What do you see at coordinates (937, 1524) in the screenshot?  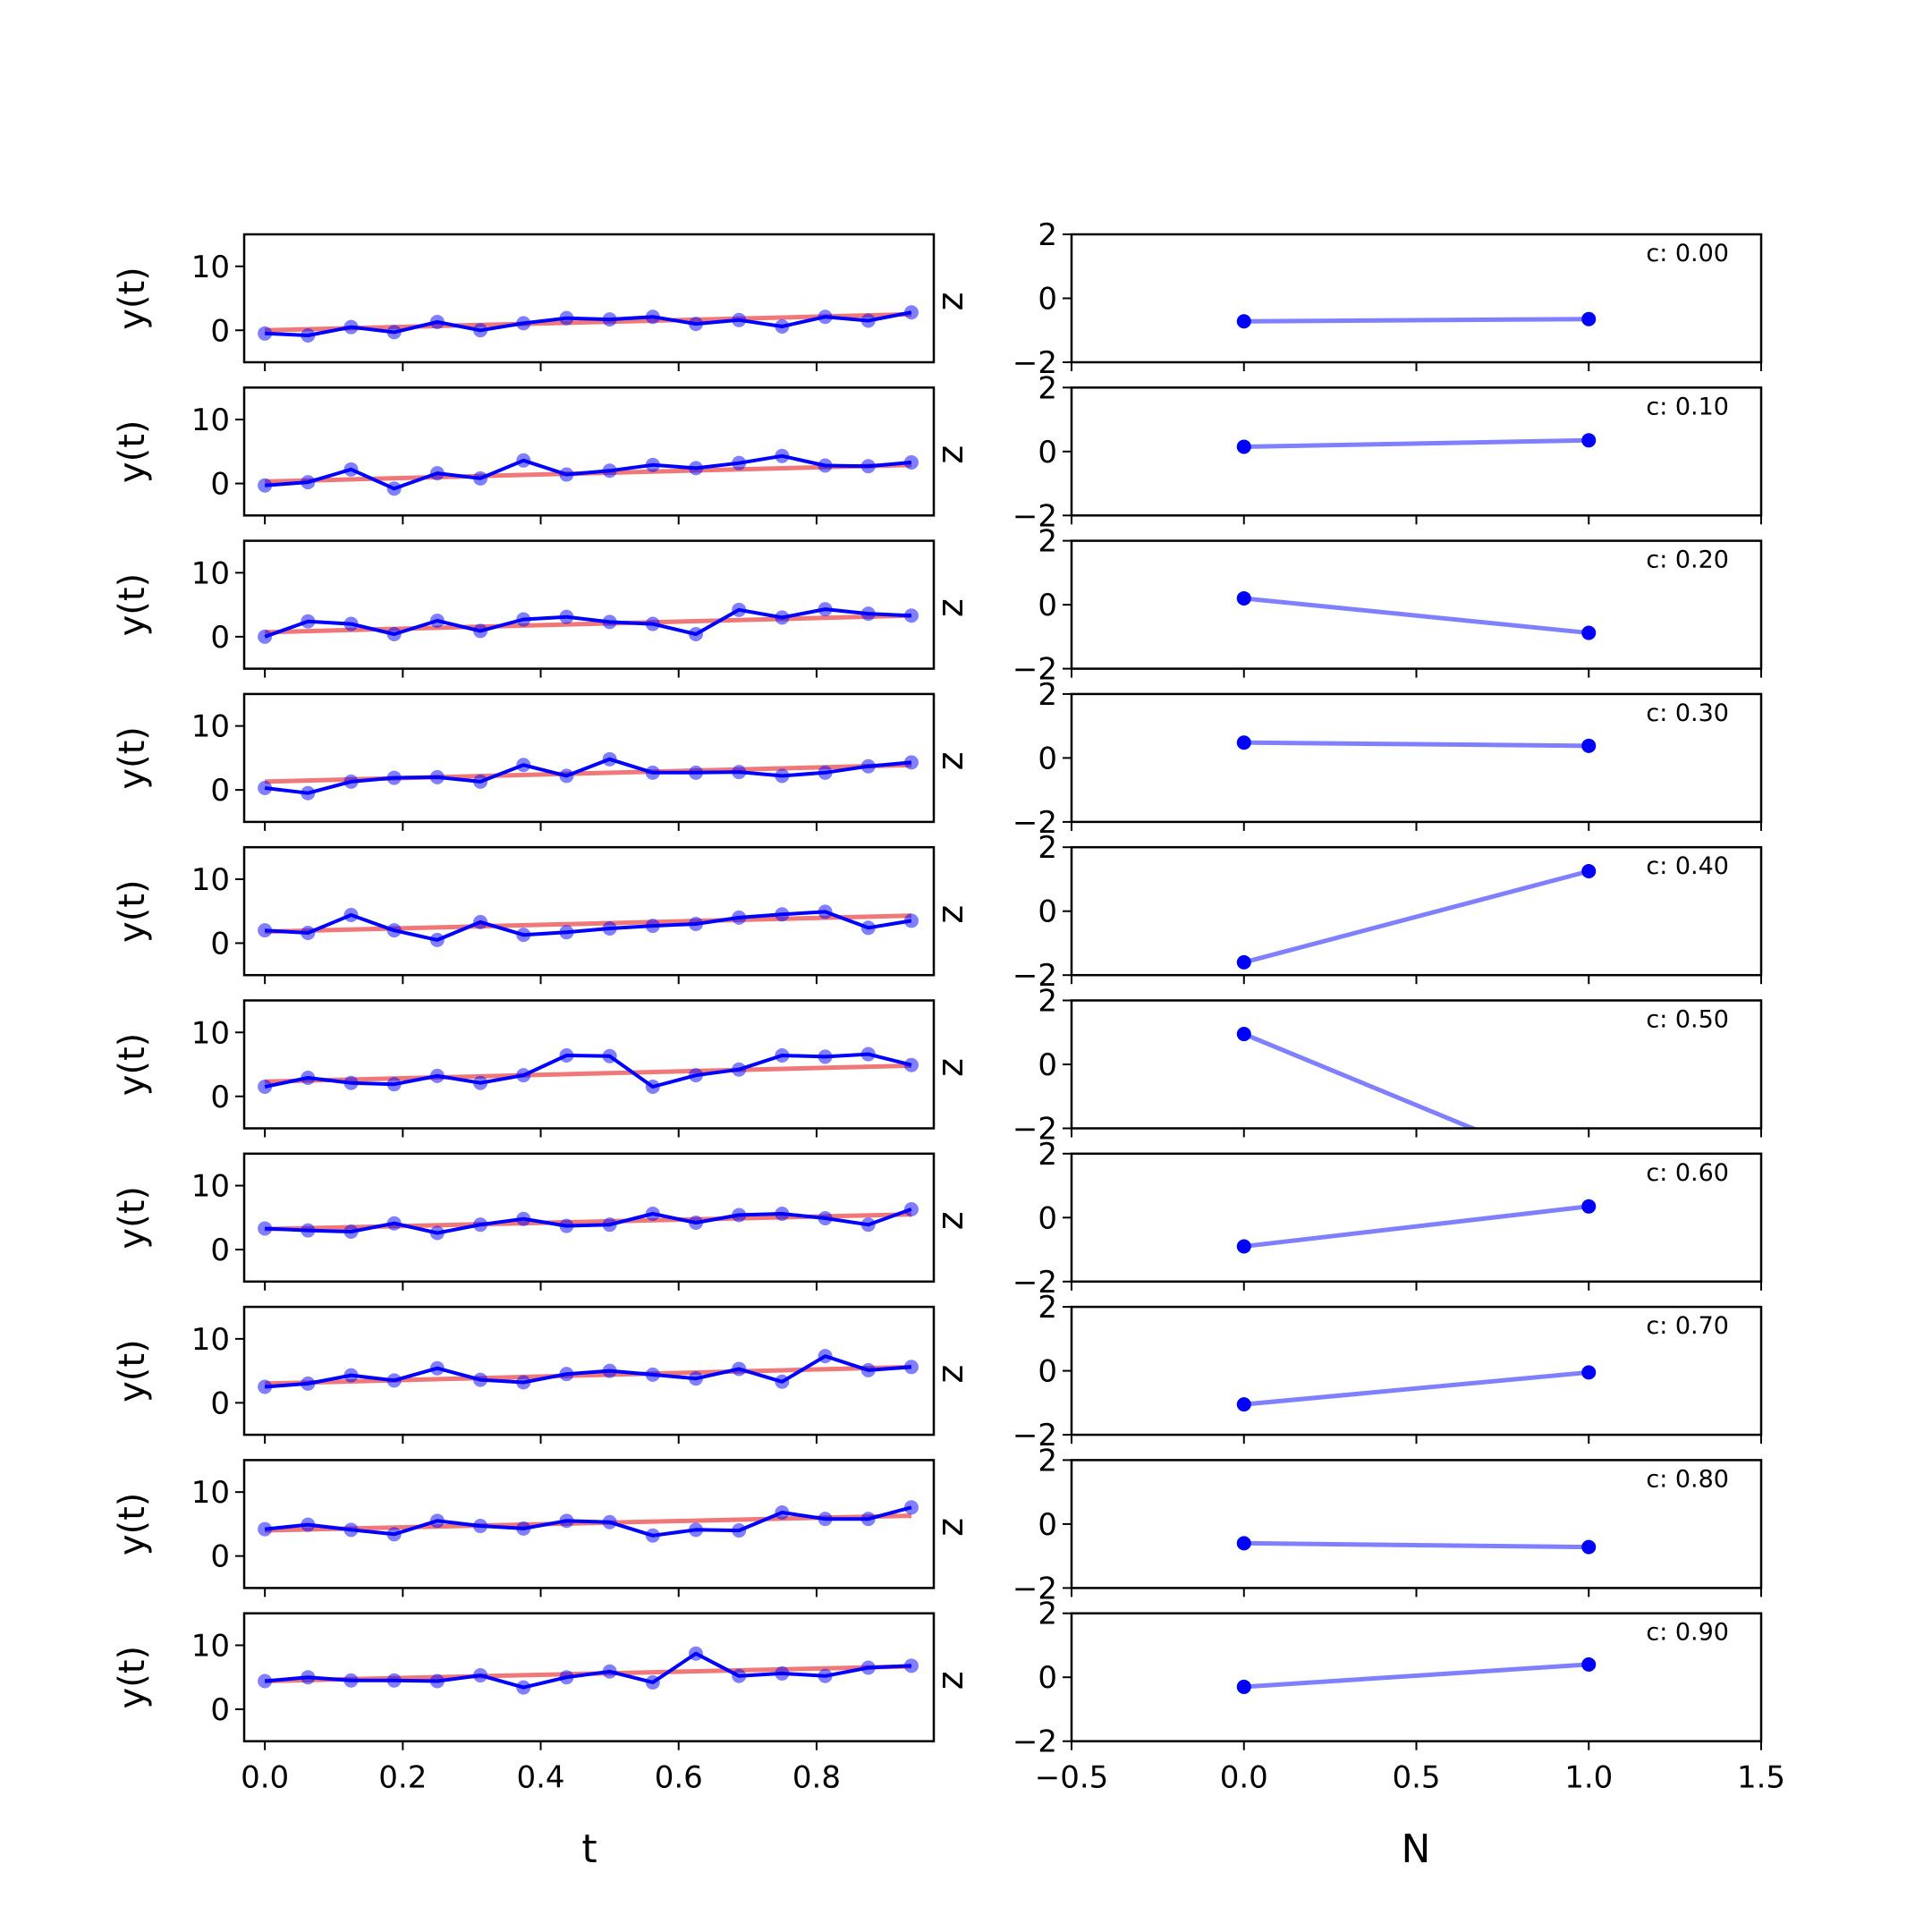 I see `panel-row: 0 10 y(t) −2 0 2 z c: 0.80` at bounding box center [937, 1524].